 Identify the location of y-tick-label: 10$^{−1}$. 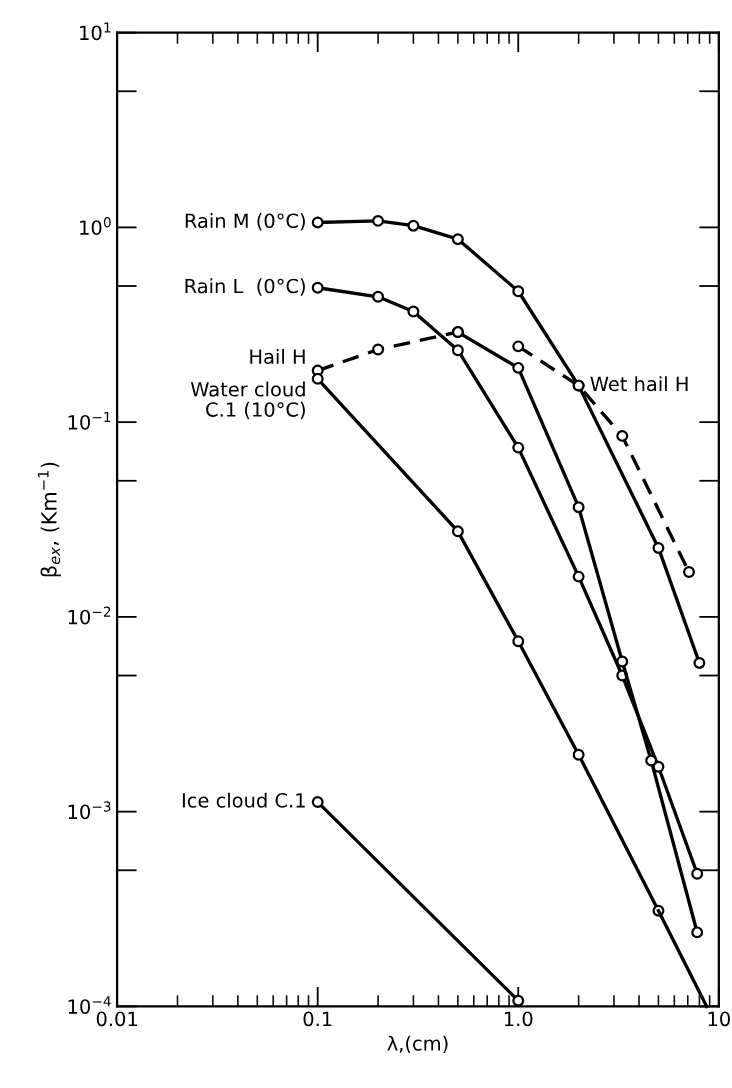
(89, 421).